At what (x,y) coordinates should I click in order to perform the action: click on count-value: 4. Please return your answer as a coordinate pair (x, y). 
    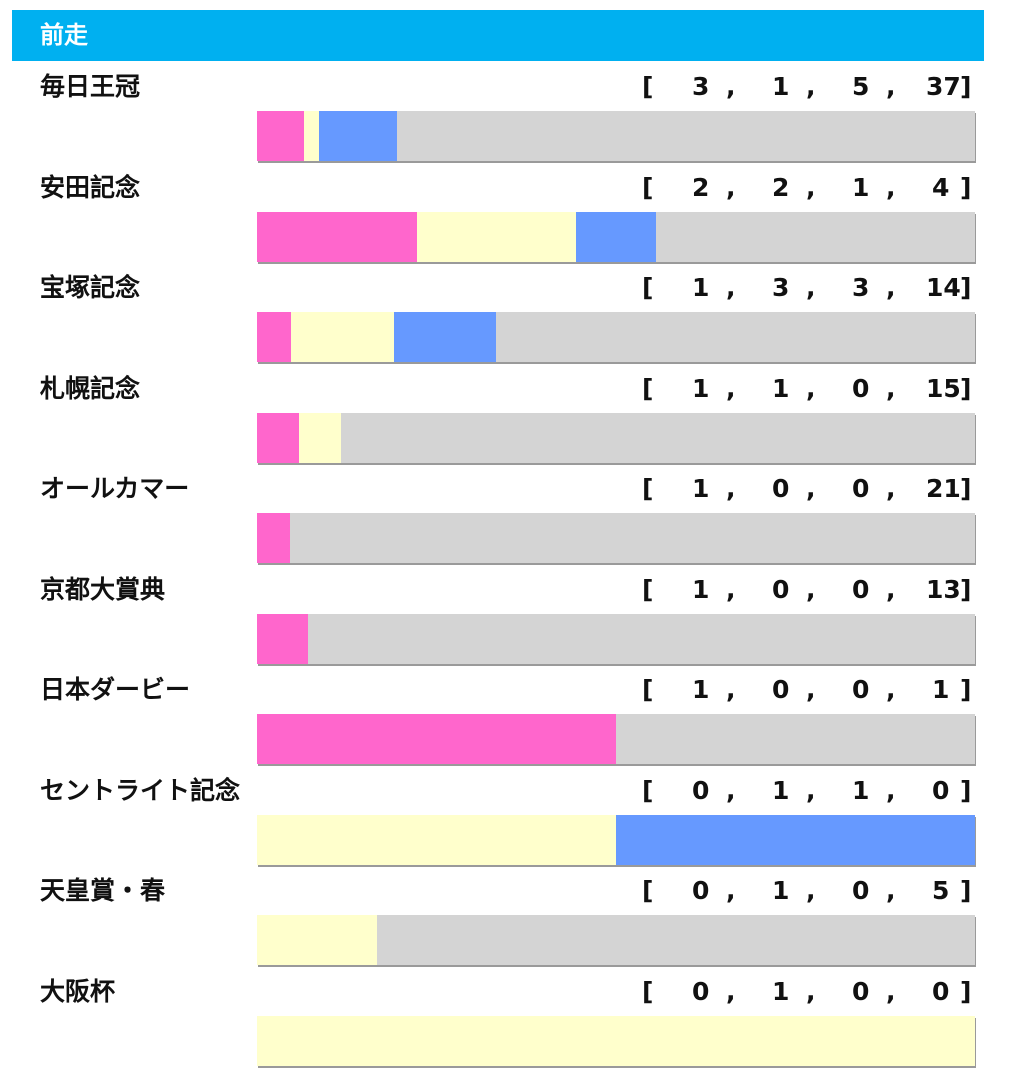
    Looking at the image, I should click on (941, 187).